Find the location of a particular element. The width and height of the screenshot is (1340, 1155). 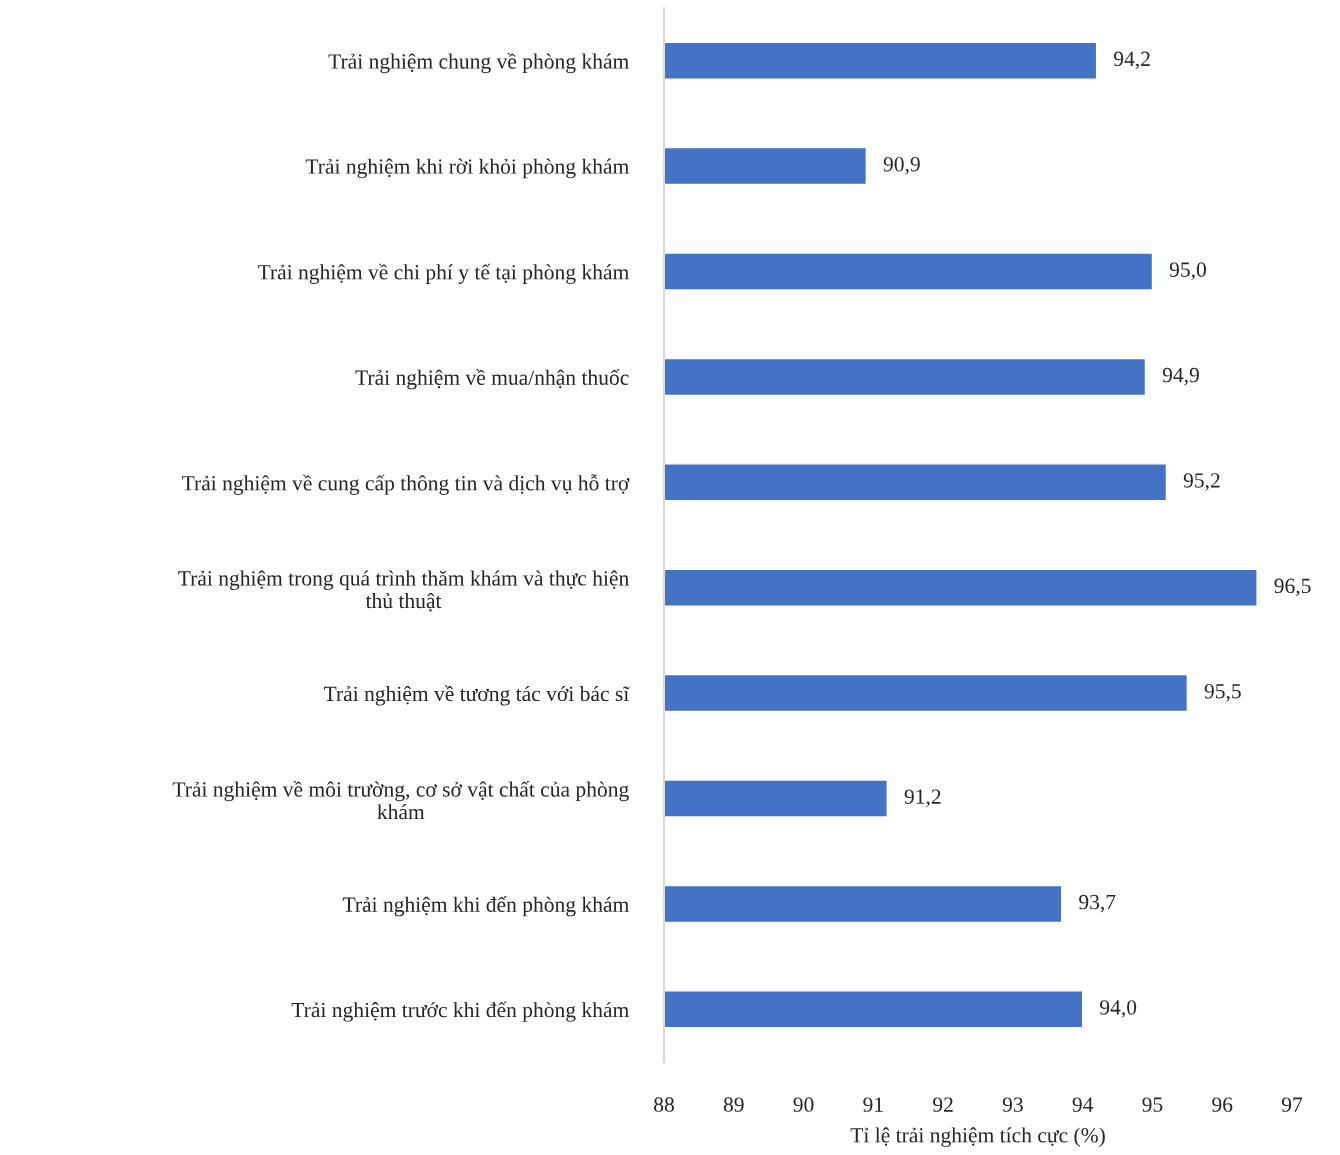

x-tick-label: 90 is located at coordinates (803, 1104).